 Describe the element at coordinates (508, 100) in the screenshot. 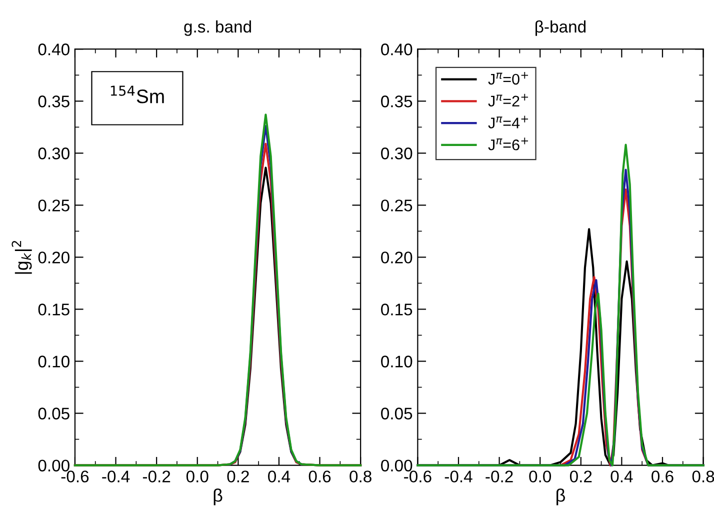

I see `legend-label: J$^{π}$=2$^{+}$` at that location.